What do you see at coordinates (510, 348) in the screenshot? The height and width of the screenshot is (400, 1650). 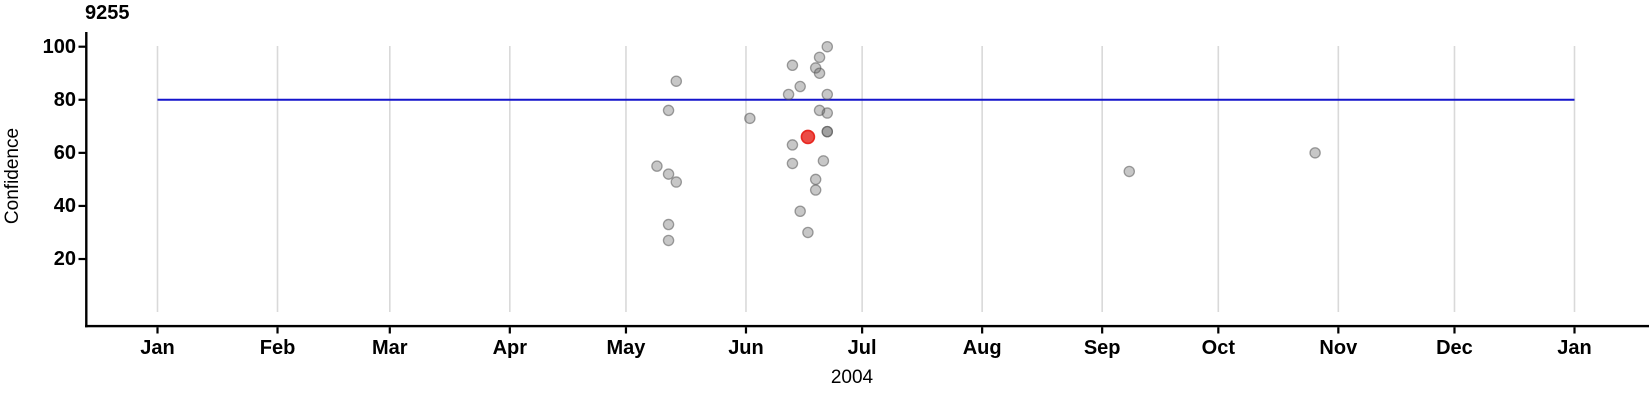 I see `x-tick-label: Apr` at bounding box center [510, 348].